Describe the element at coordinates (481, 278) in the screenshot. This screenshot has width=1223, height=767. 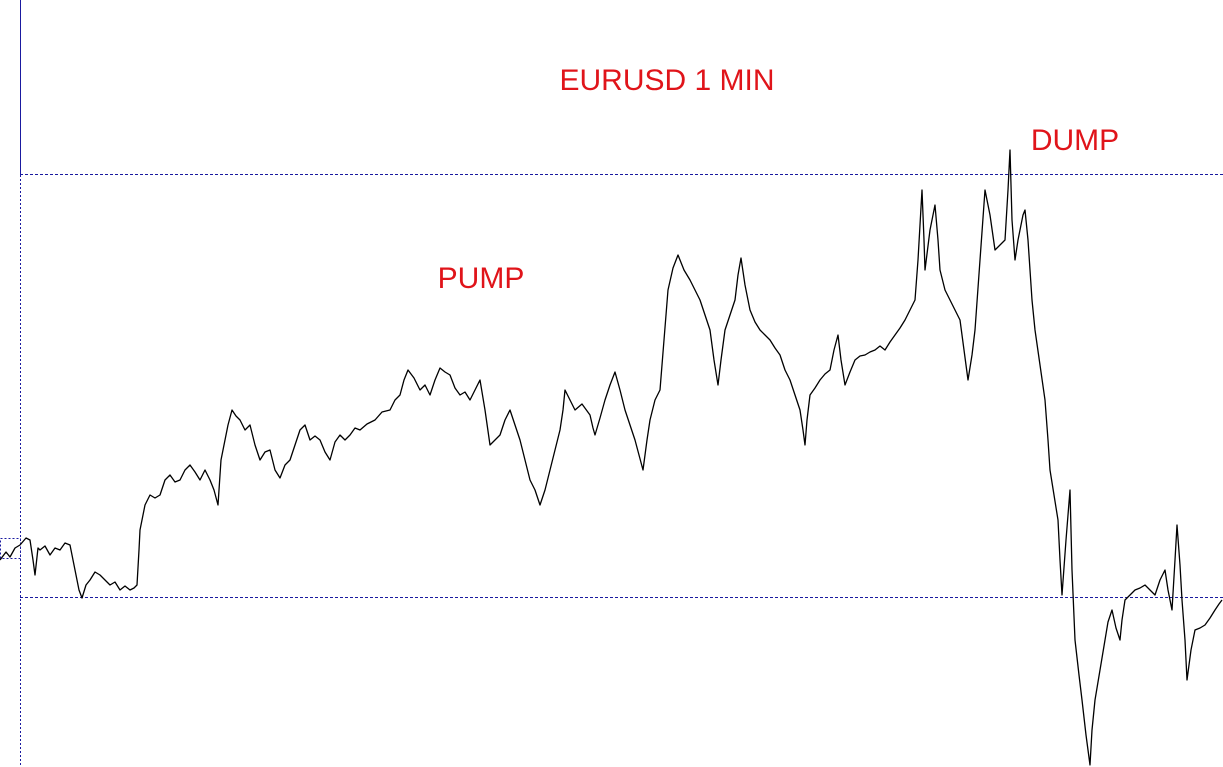
I see `annotation: PUMP` at that location.